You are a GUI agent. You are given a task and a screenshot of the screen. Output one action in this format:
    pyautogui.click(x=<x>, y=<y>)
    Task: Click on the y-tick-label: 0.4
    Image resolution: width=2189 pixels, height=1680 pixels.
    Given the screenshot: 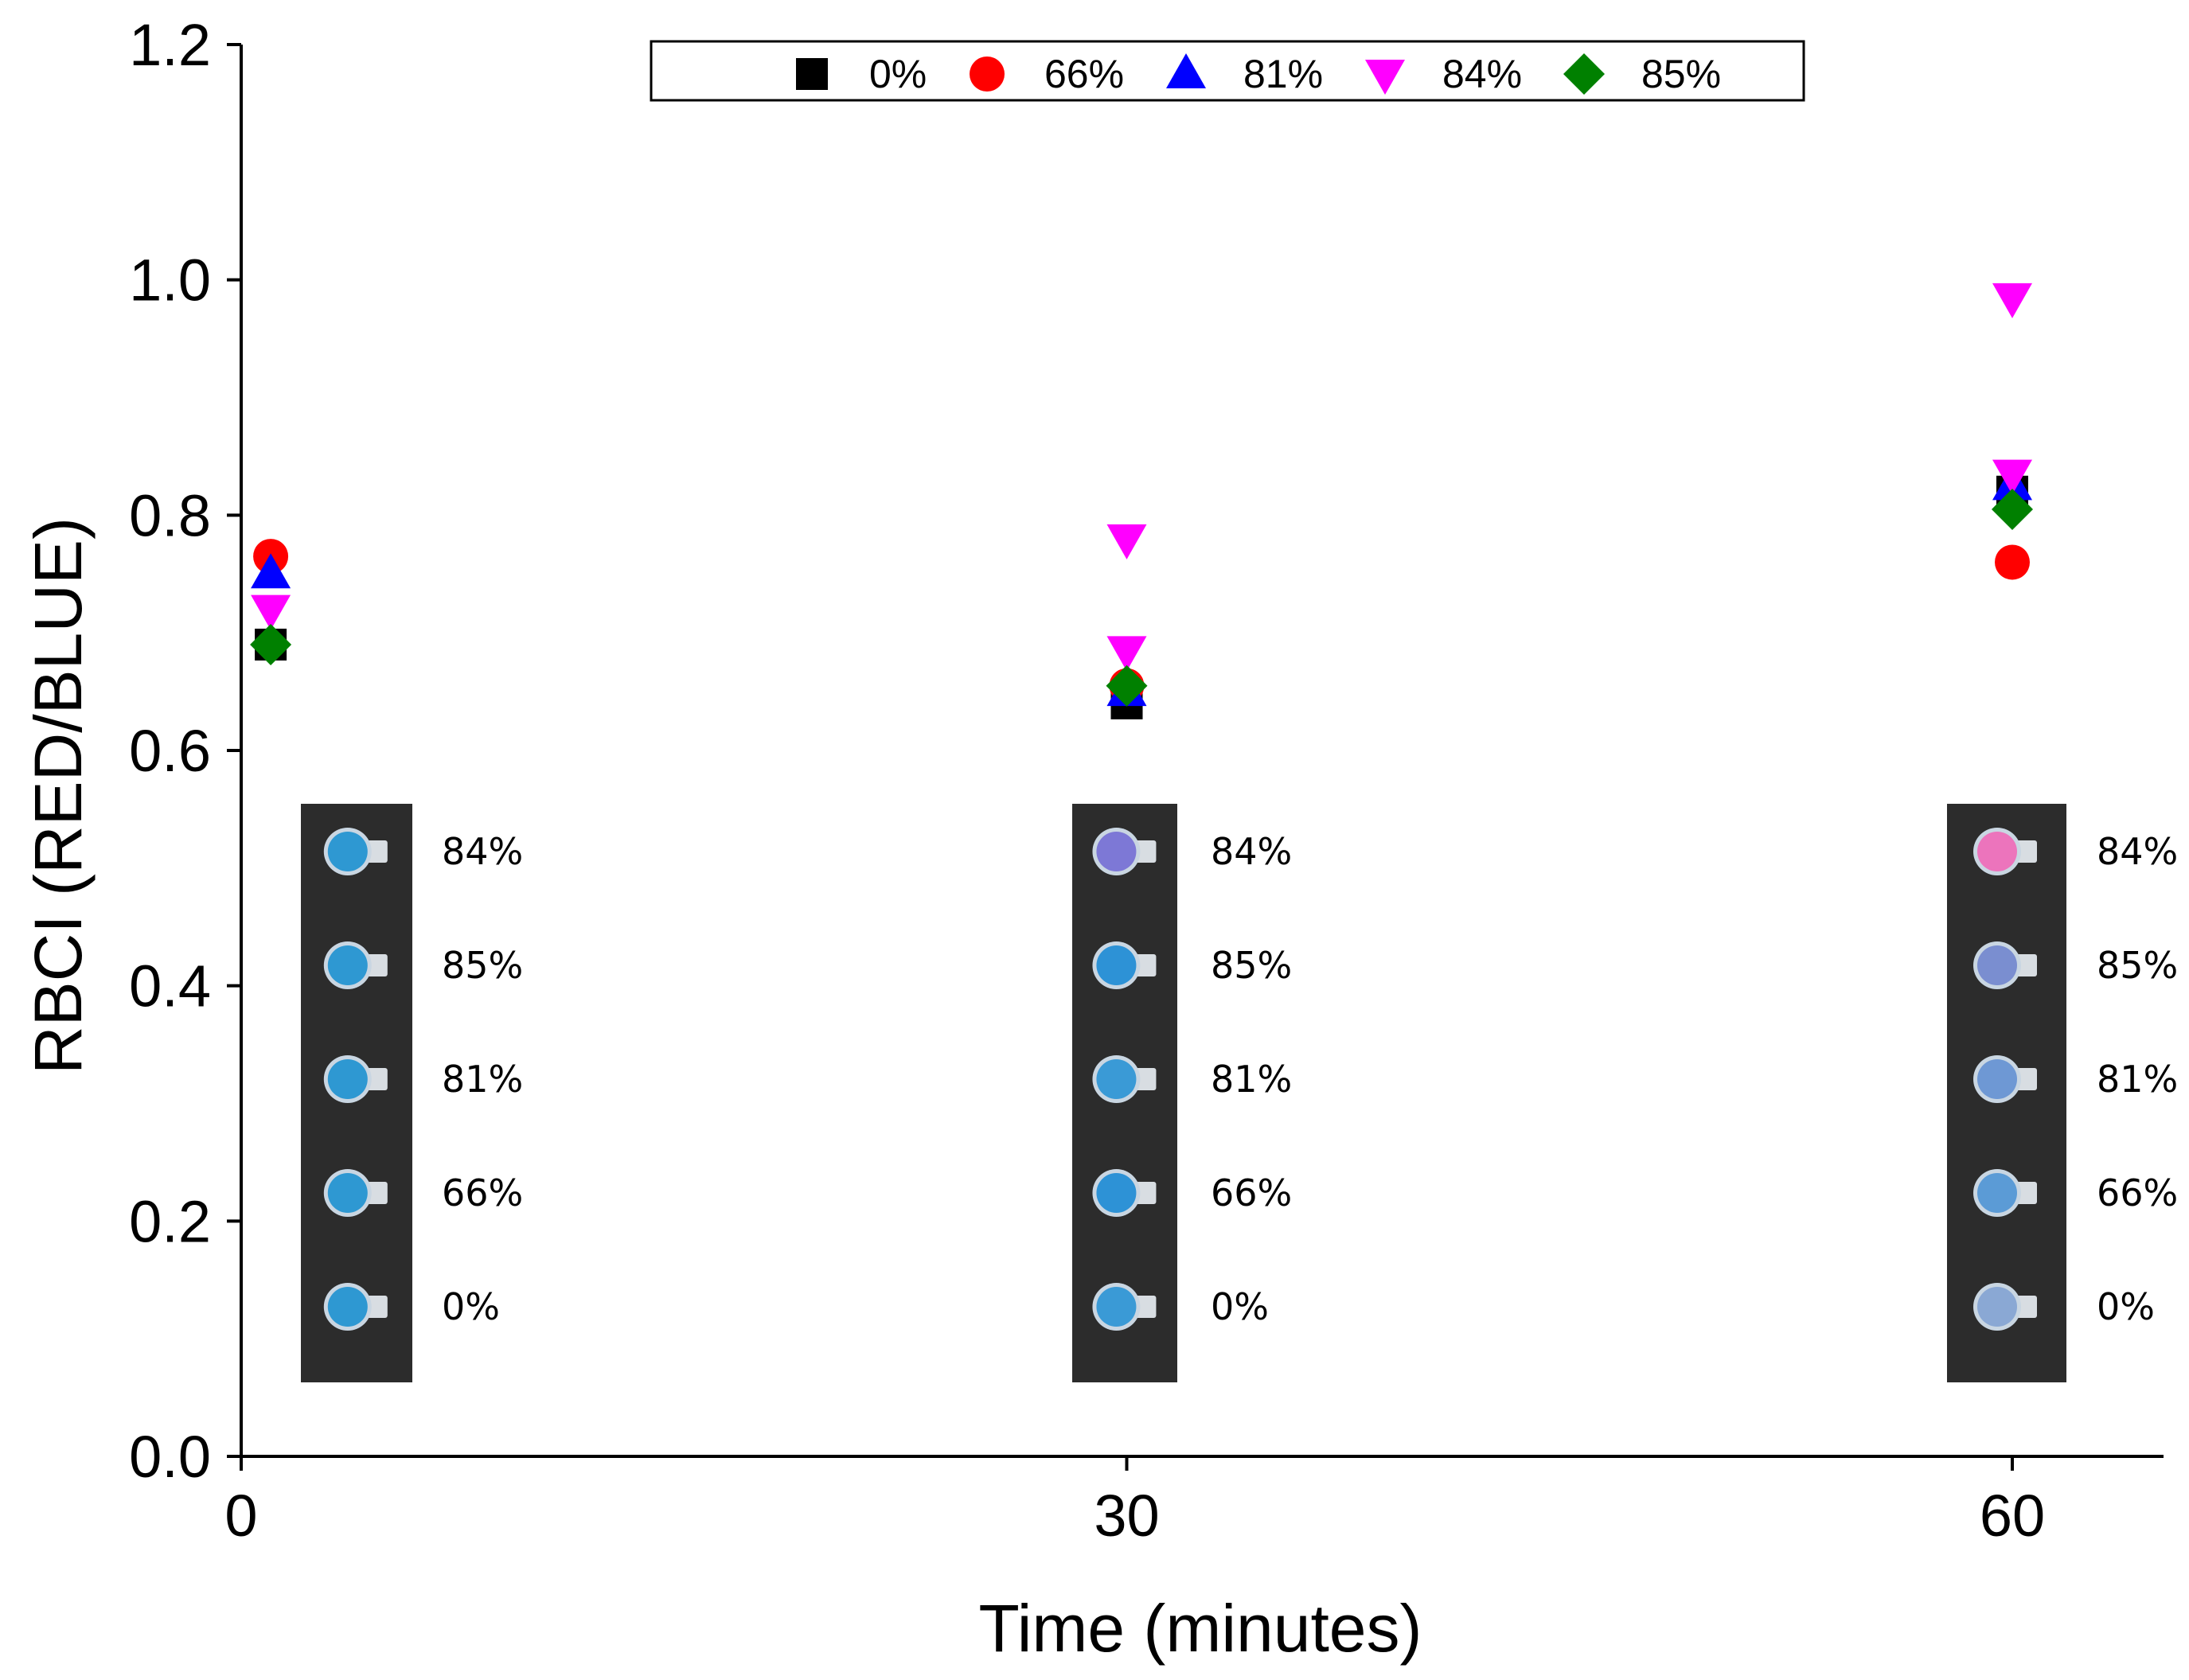 What is the action you would take?
    pyautogui.click(x=170, y=986)
    